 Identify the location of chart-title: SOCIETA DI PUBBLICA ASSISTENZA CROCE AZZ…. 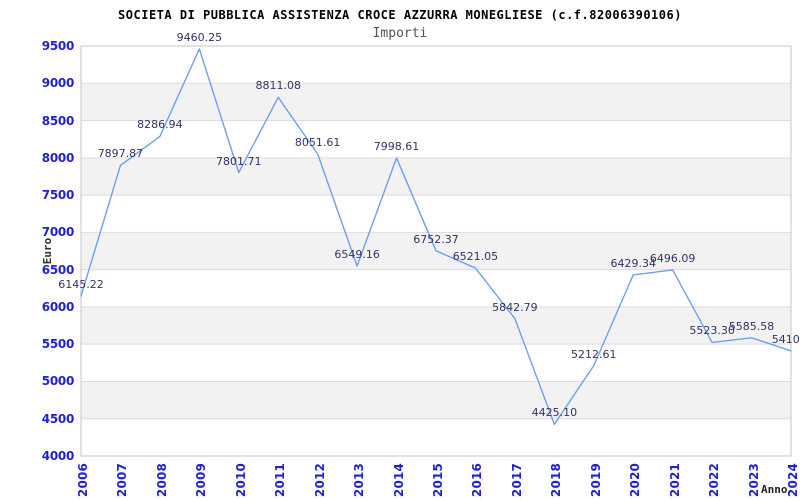
(400, 15).